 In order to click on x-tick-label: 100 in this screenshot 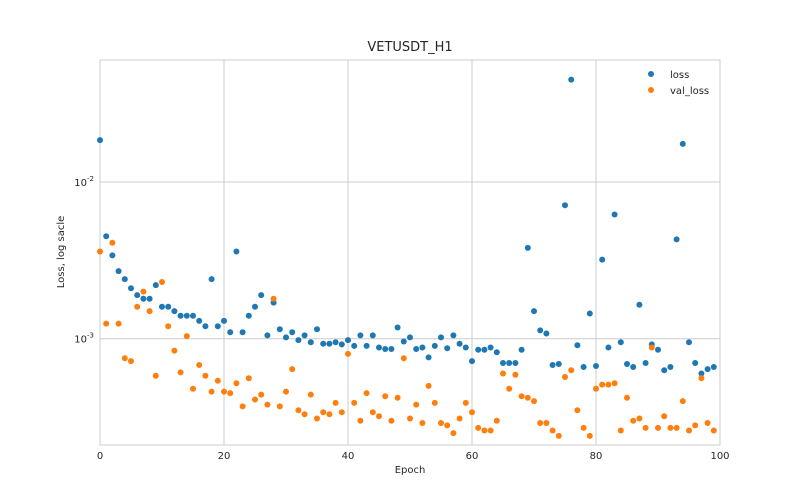, I will do `click(719, 456)`.